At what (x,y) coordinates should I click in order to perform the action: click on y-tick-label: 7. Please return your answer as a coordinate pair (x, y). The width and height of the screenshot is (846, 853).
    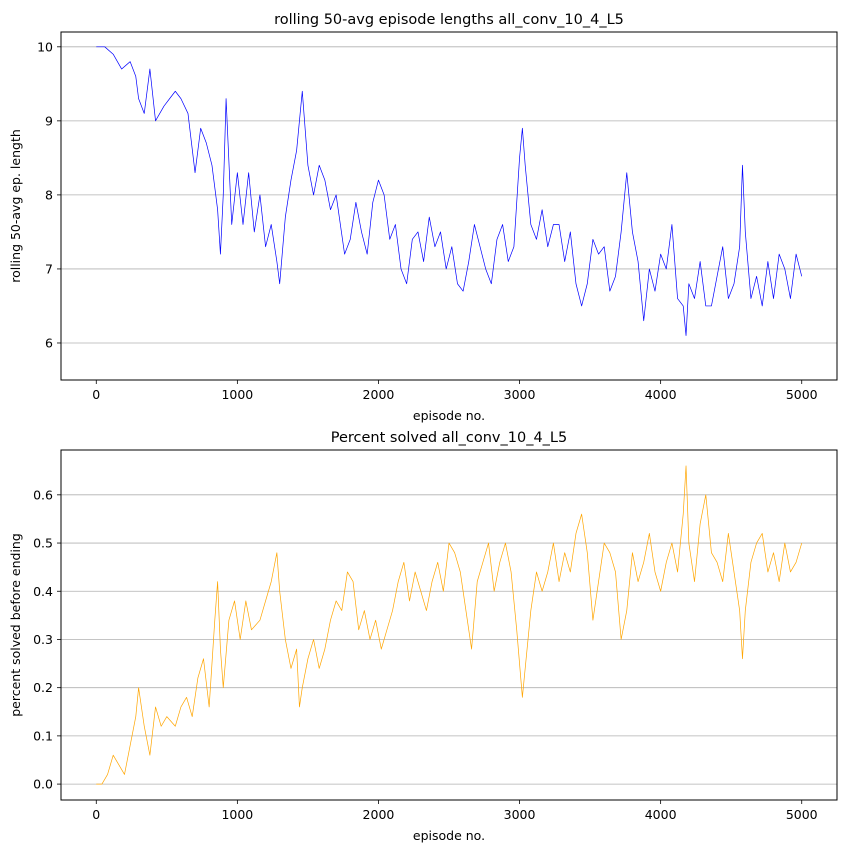
    Looking at the image, I should click on (49, 268).